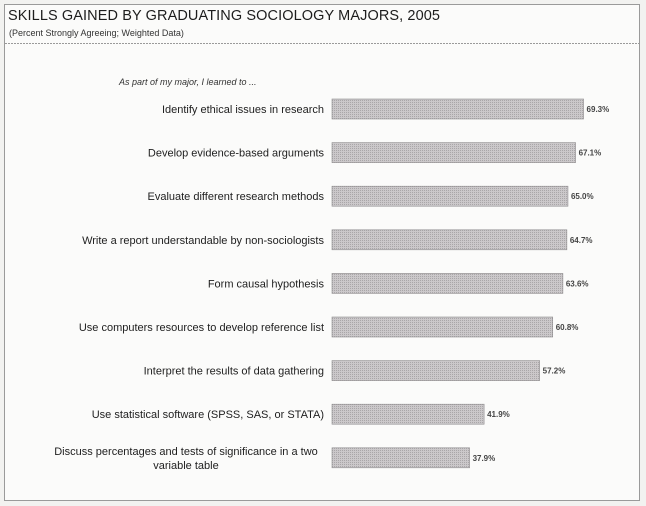  What do you see at coordinates (581, 240) in the screenshot?
I see `value-label-4: 64.7%` at bounding box center [581, 240].